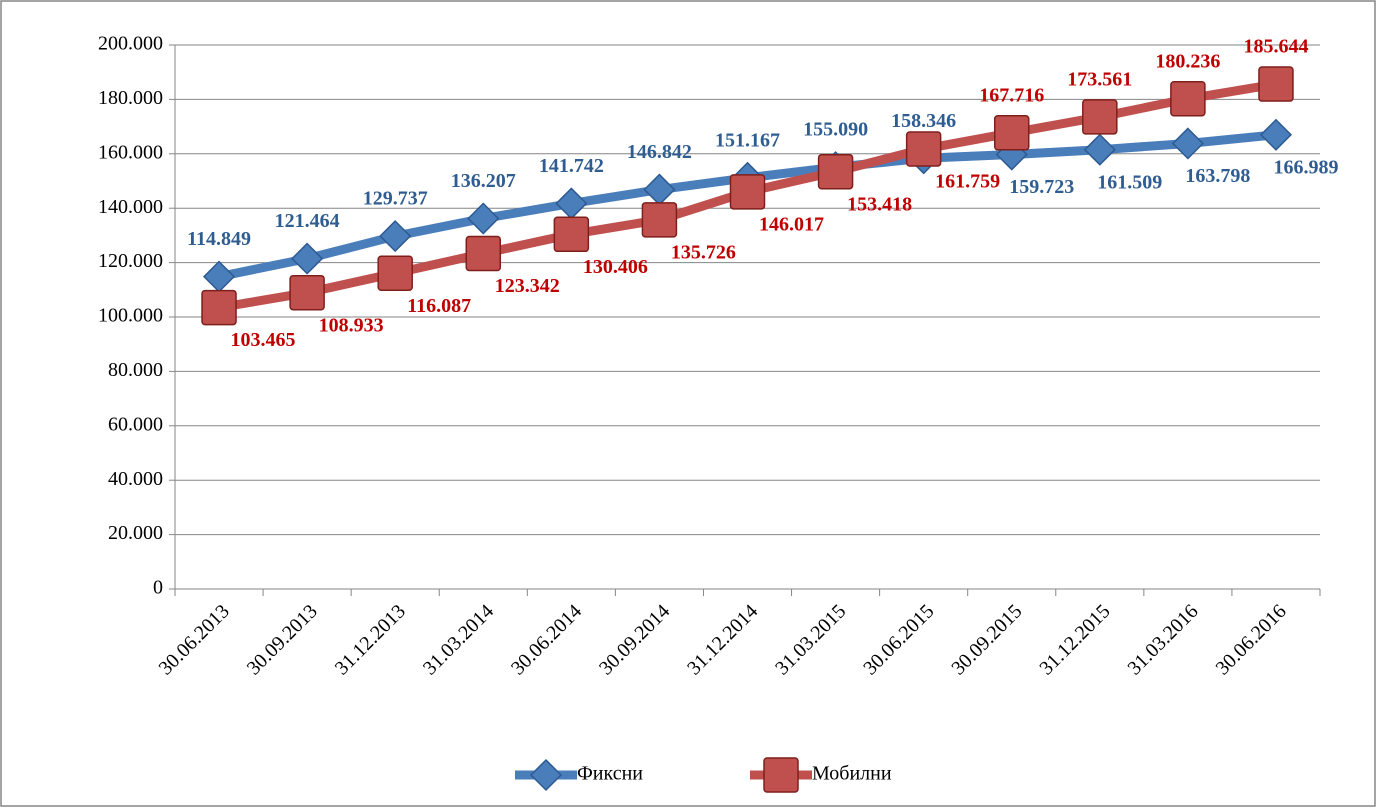  Describe the element at coordinates (1187, 61) in the screenshot. I see `data-label: 180.236` at that location.